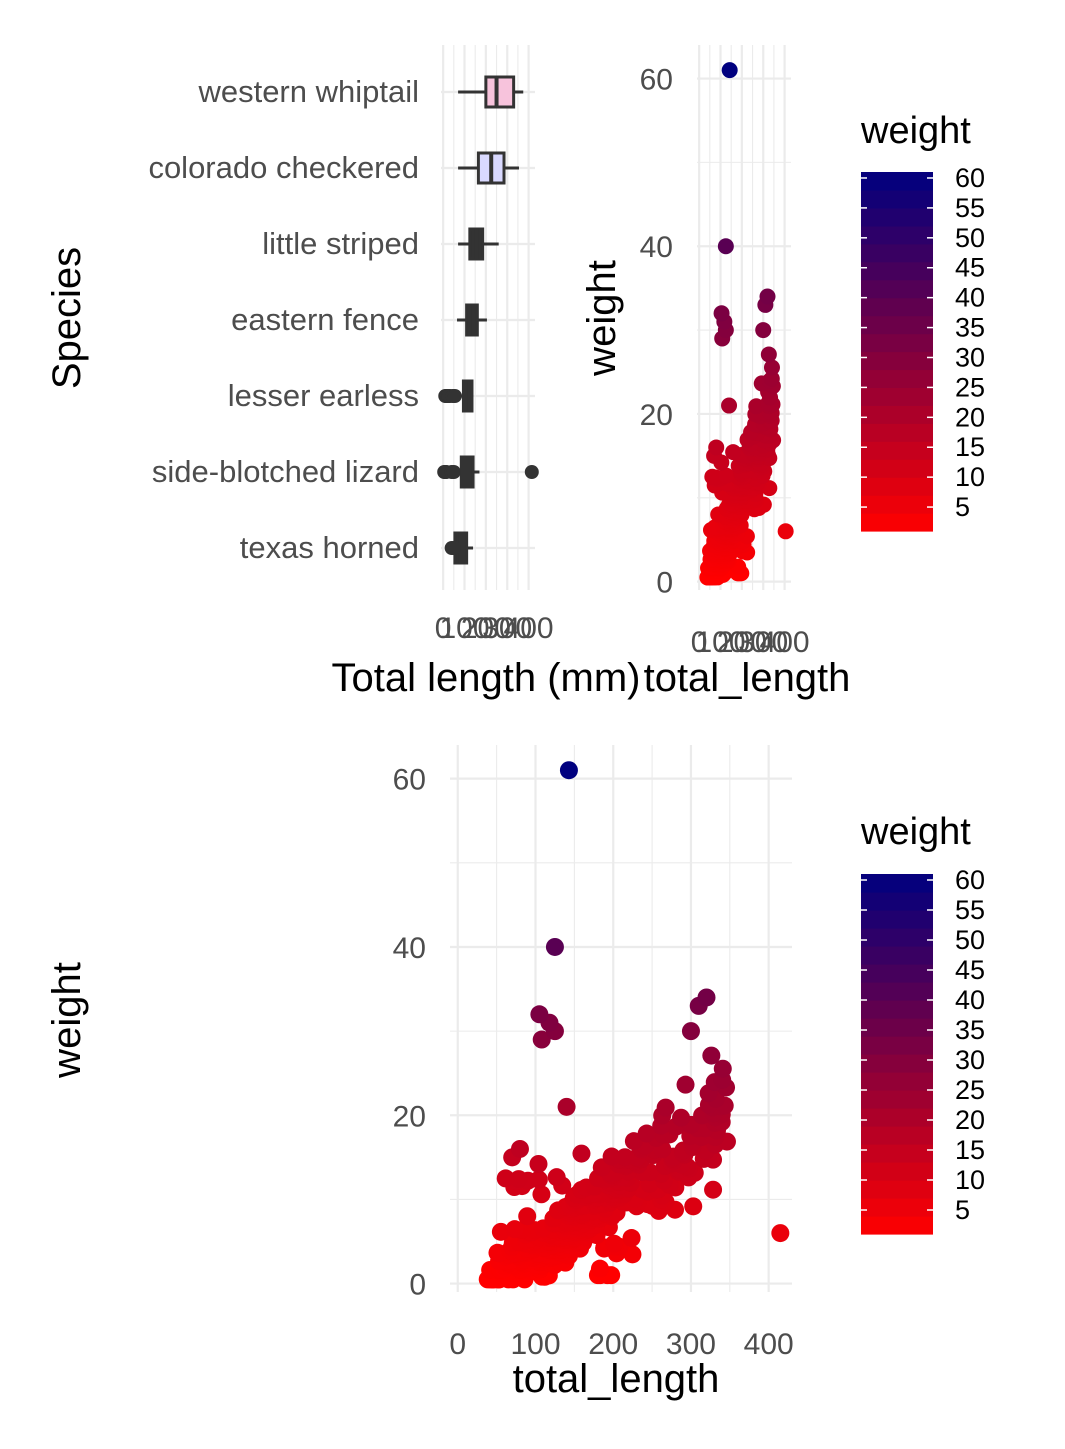 The width and height of the screenshot is (1065, 1449). I want to click on boxplot-category-label: colorado checkered, so click(283, 167).